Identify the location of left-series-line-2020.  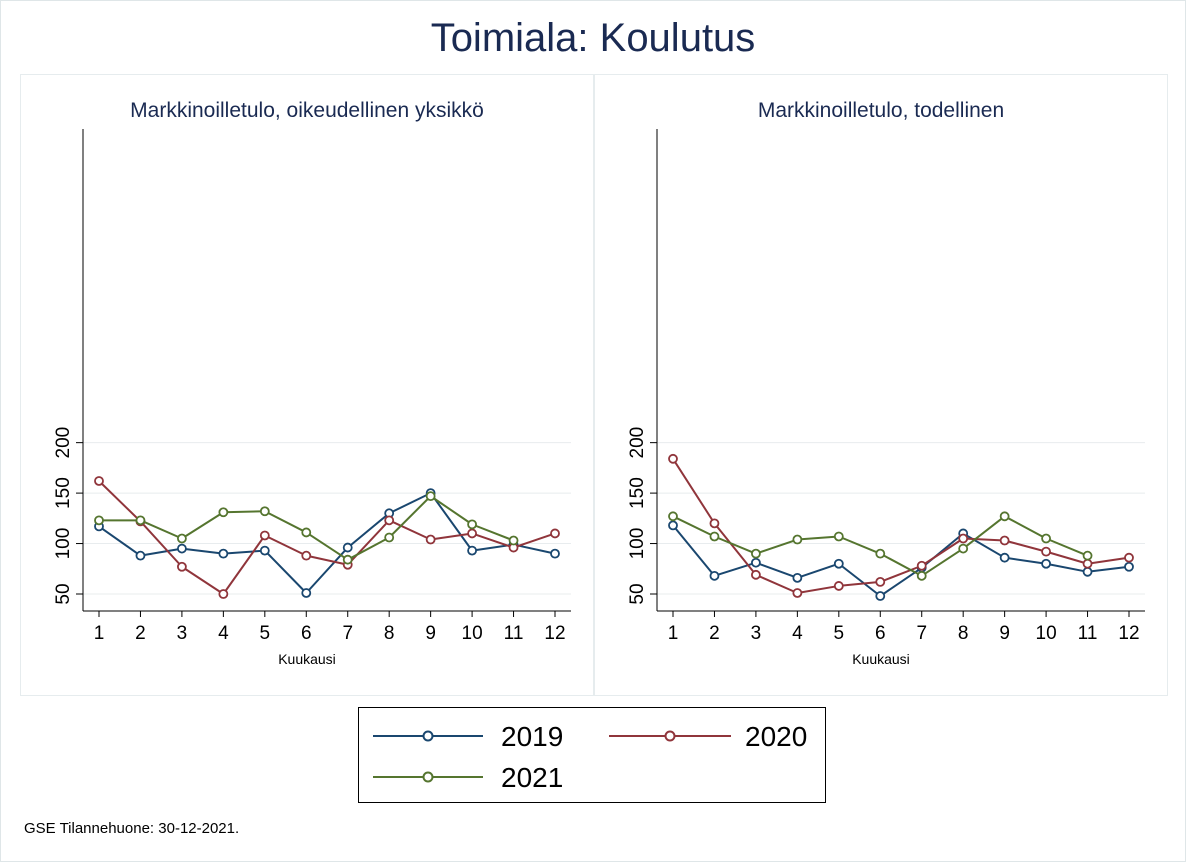
(327, 537).